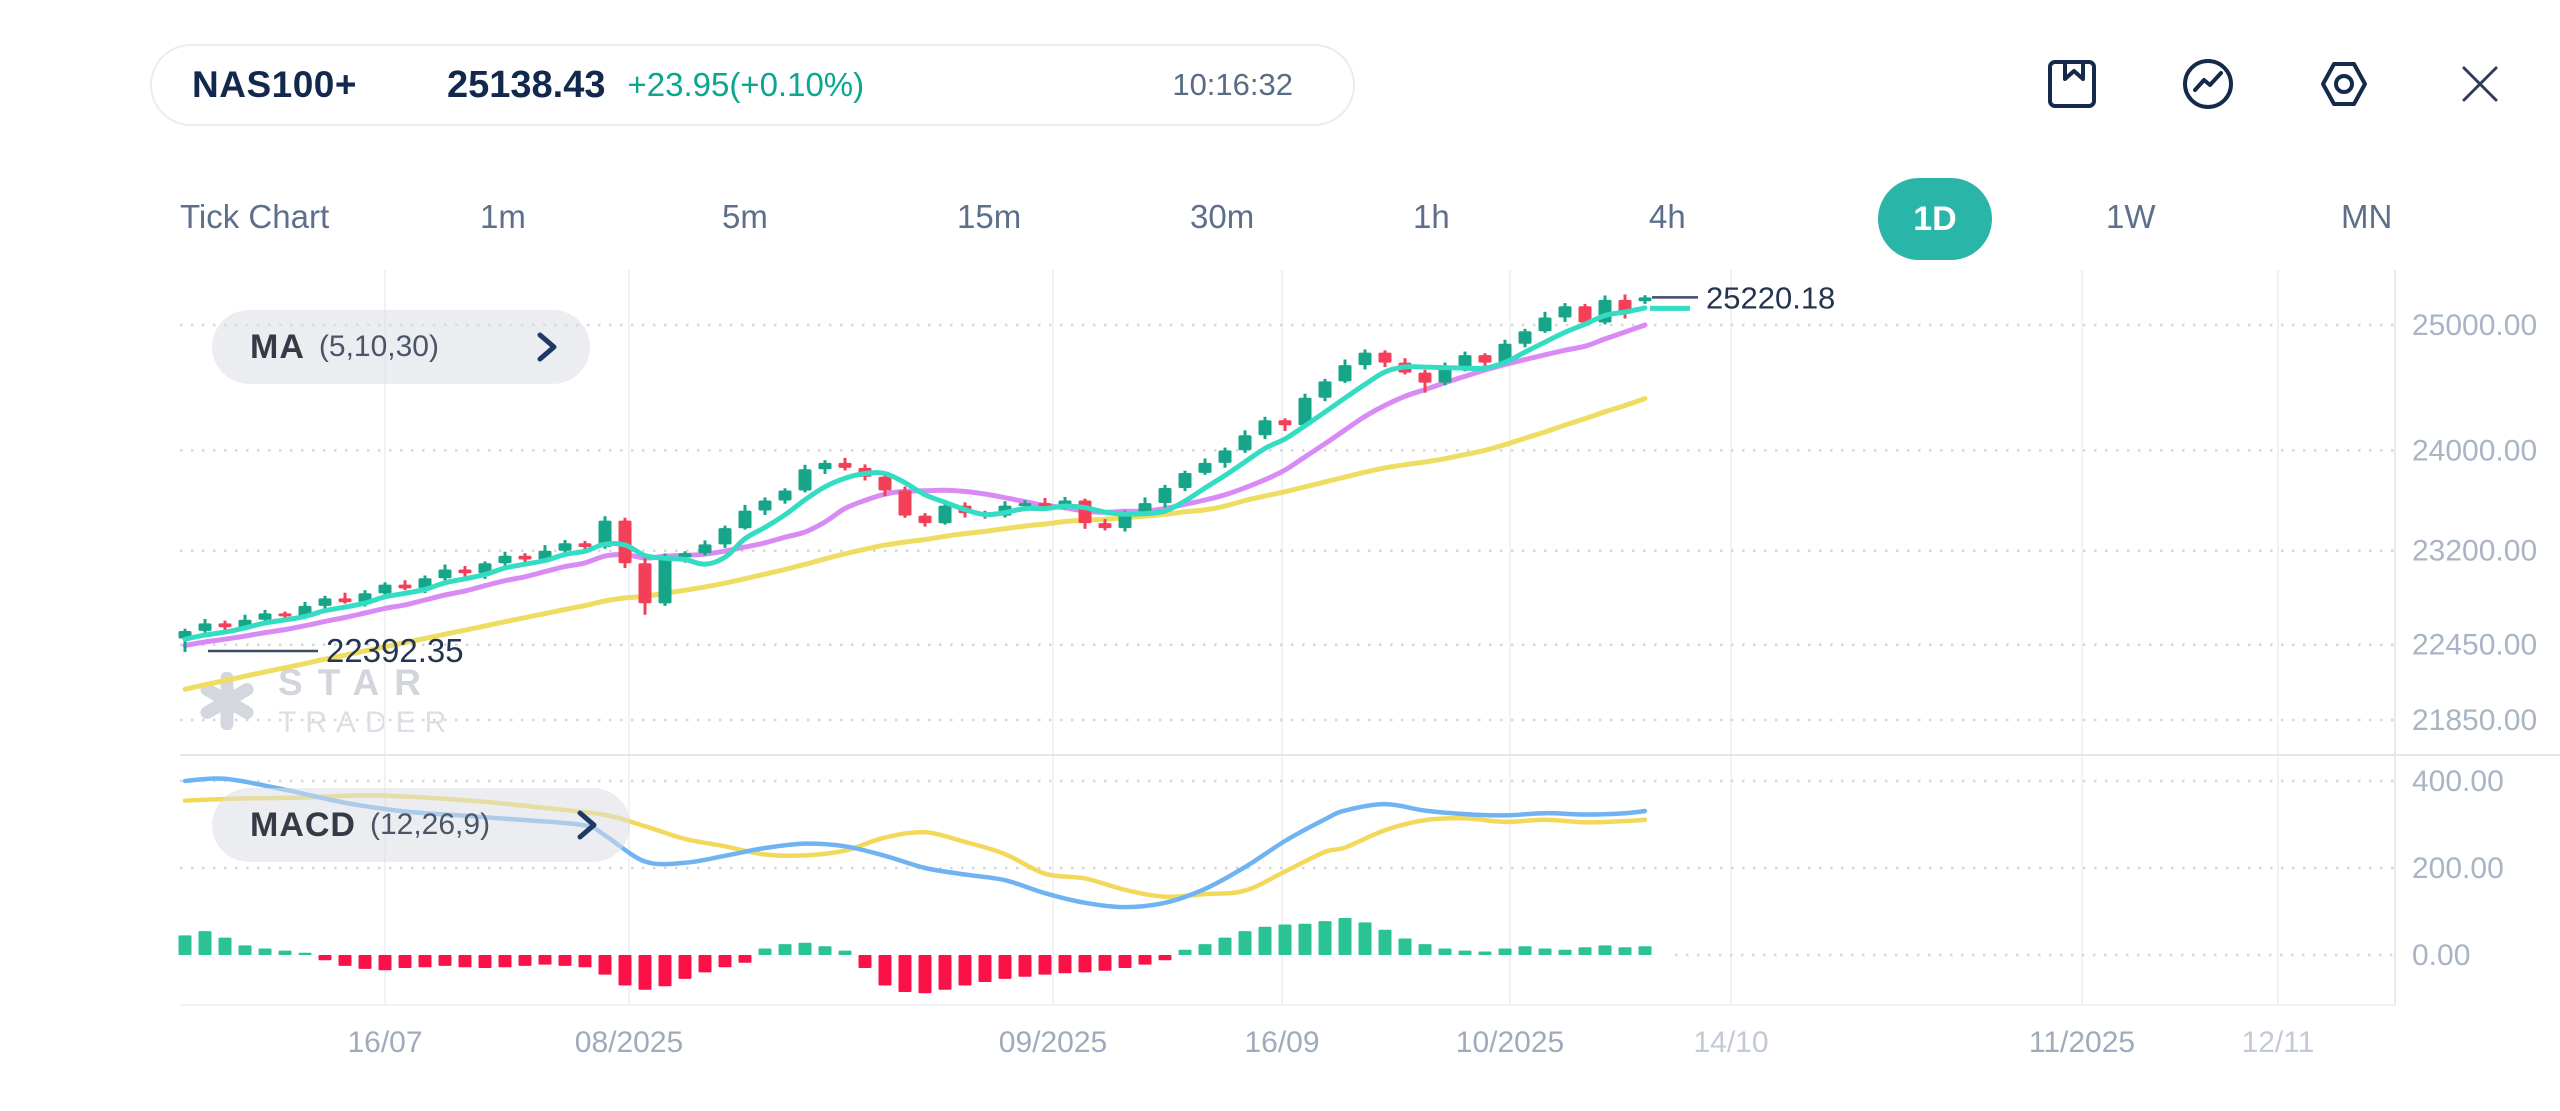 The width and height of the screenshot is (2560, 1111). I want to click on macd-axis-label: 200.00, so click(2458, 868).